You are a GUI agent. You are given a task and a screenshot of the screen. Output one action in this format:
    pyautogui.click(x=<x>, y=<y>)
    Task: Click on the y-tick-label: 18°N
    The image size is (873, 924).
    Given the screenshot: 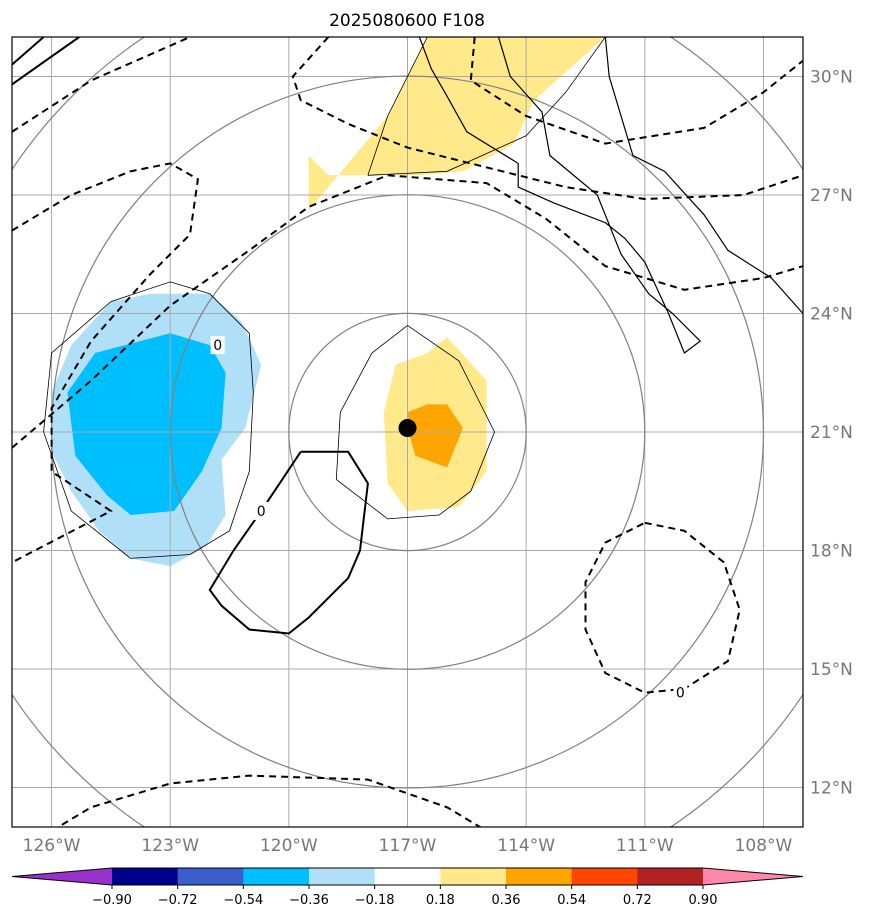 What is the action you would take?
    pyautogui.click(x=831, y=552)
    